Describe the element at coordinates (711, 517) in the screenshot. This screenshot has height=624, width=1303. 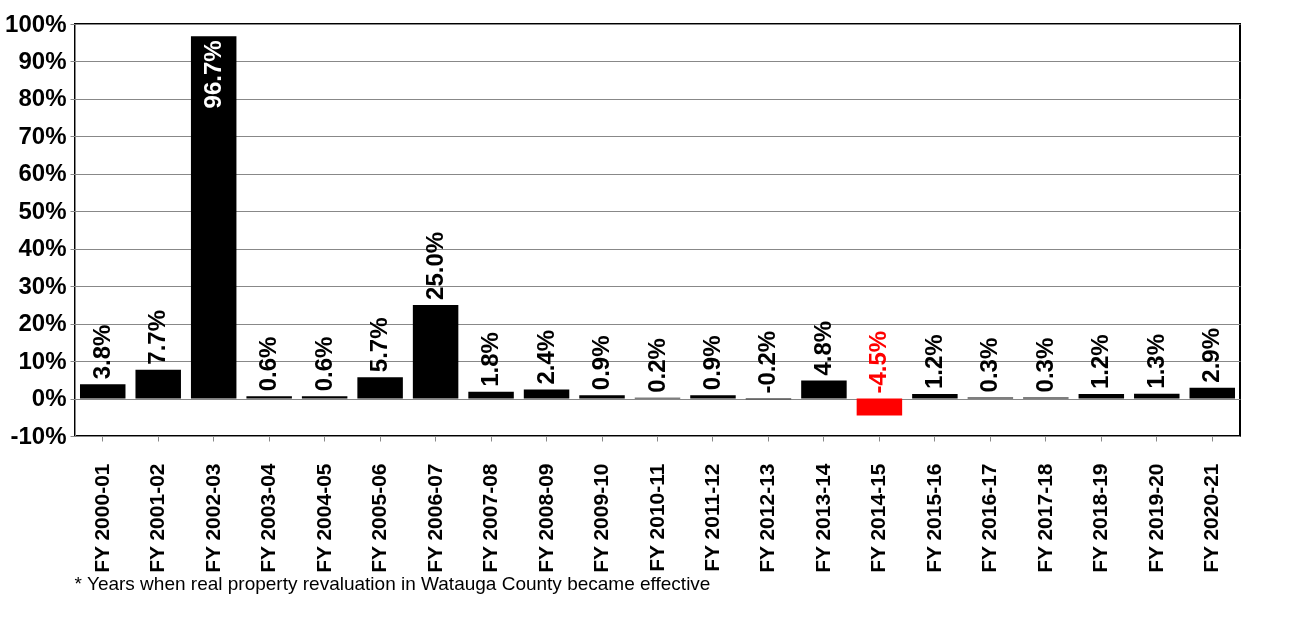
I see `x-tick-label: FY 2011-12` at that location.